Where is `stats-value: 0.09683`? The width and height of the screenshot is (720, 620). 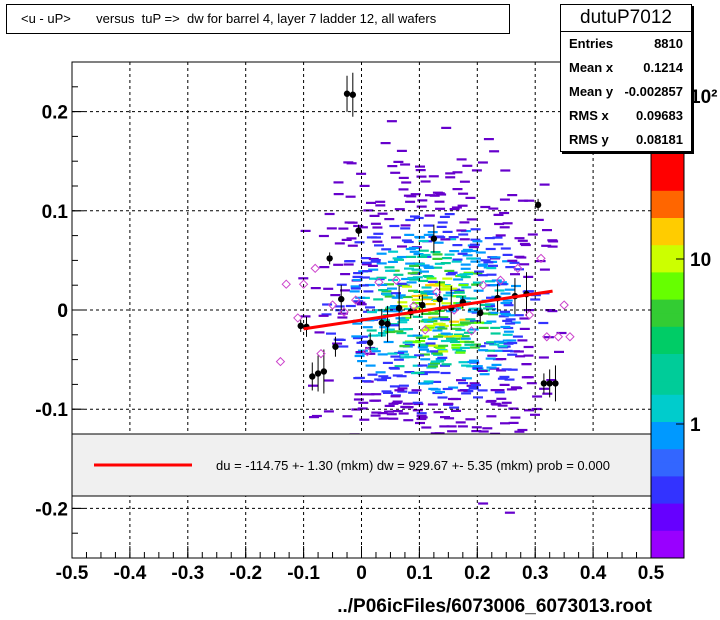
stats-value: 0.09683 is located at coordinates (659, 115).